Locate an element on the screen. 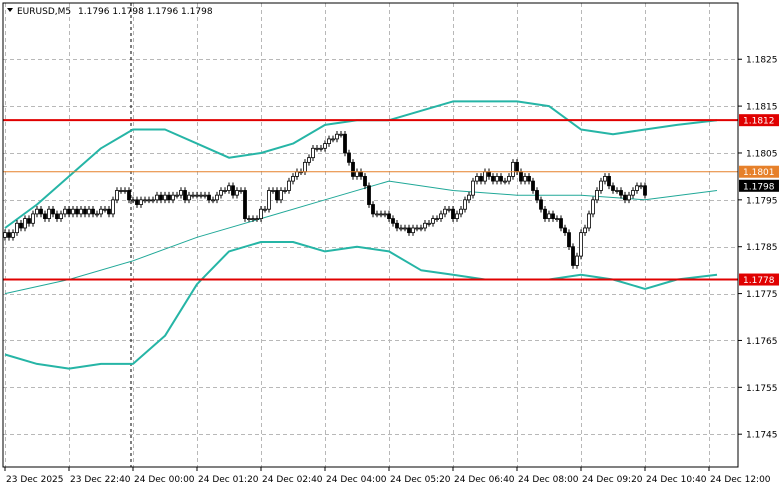 This screenshot has height=489, width=781. current-price-badge is located at coordinates (759, 185).